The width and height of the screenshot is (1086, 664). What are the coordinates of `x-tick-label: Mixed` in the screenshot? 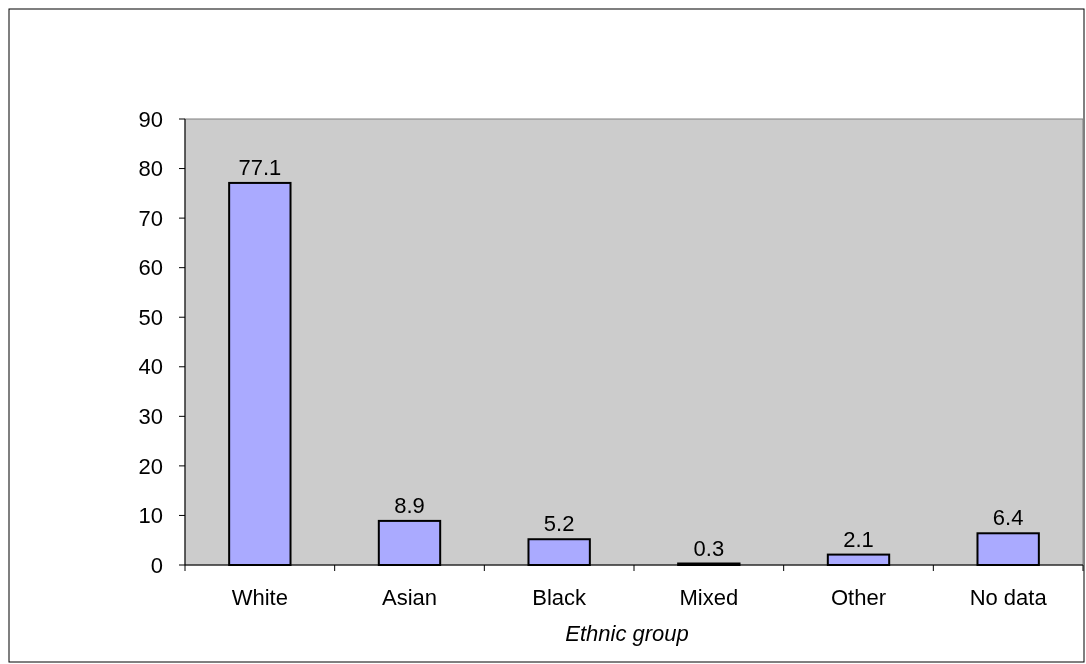 It's located at (709, 597).